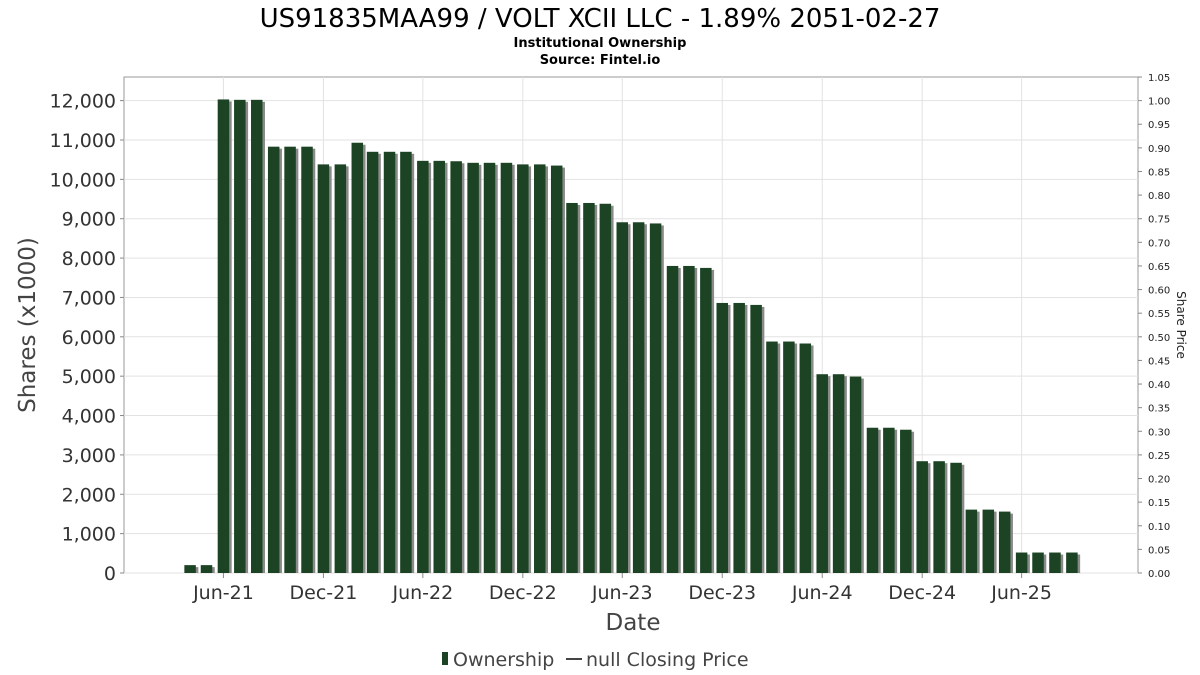 The height and width of the screenshot is (675, 1200). What do you see at coordinates (822, 593) in the screenshot?
I see `x-tick-label: Jun-24` at bounding box center [822, 593].